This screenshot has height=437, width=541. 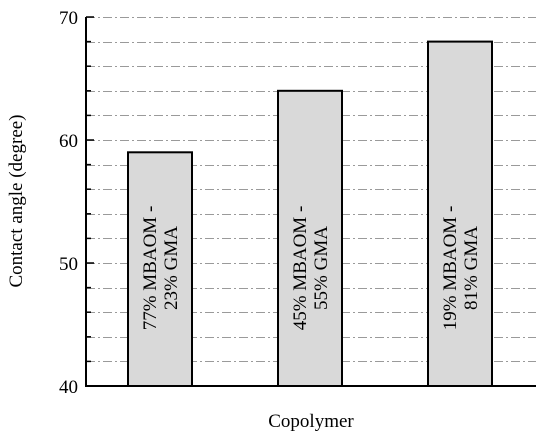 What do you see at coordinates (16, 200) in the screenshot?
I see `y-axis-title: Contact angle (degree)` at bounding box center [16, 200].